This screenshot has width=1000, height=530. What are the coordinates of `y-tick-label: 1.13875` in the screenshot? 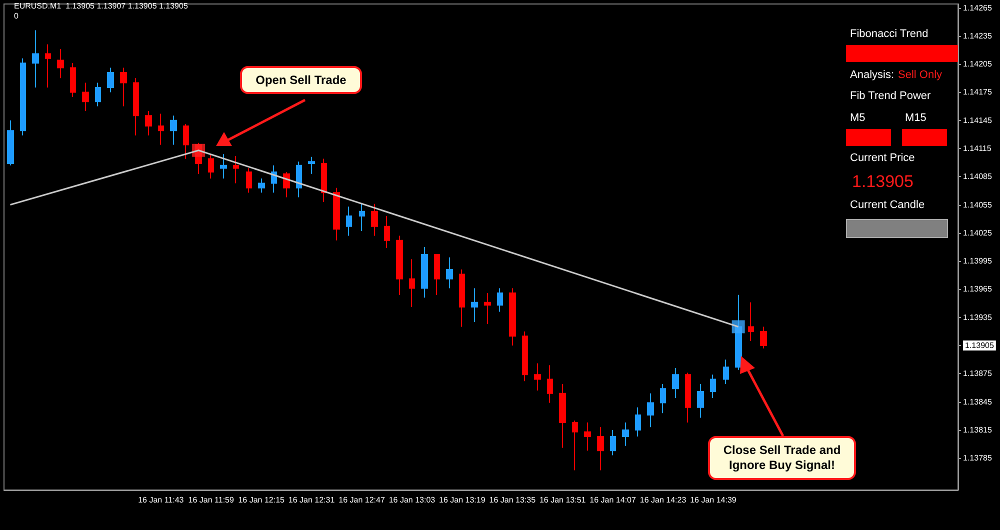 It's located at (977, 373).